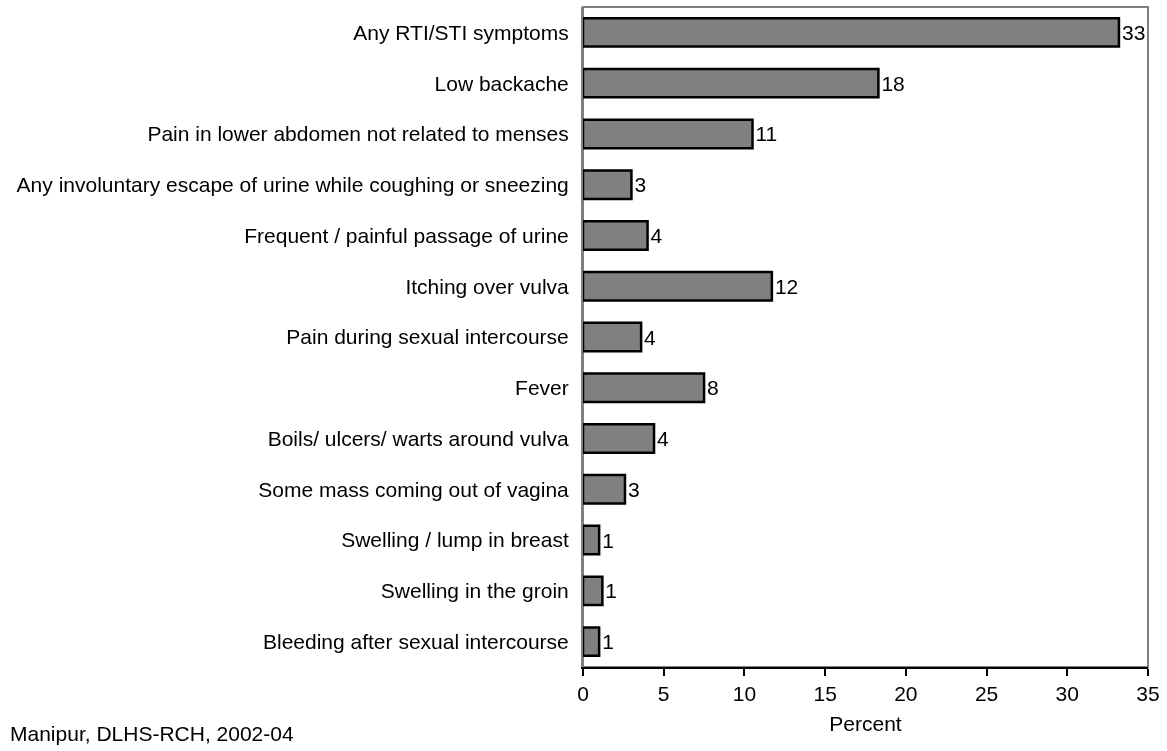 This screenshot has height=751, width=1167. What do you see at coordinates (292, 185) in the screenshot?
I see `y-tick-label: Any involuntary escape of urine while coughing or sneezing` at bounding box center [292, 185].